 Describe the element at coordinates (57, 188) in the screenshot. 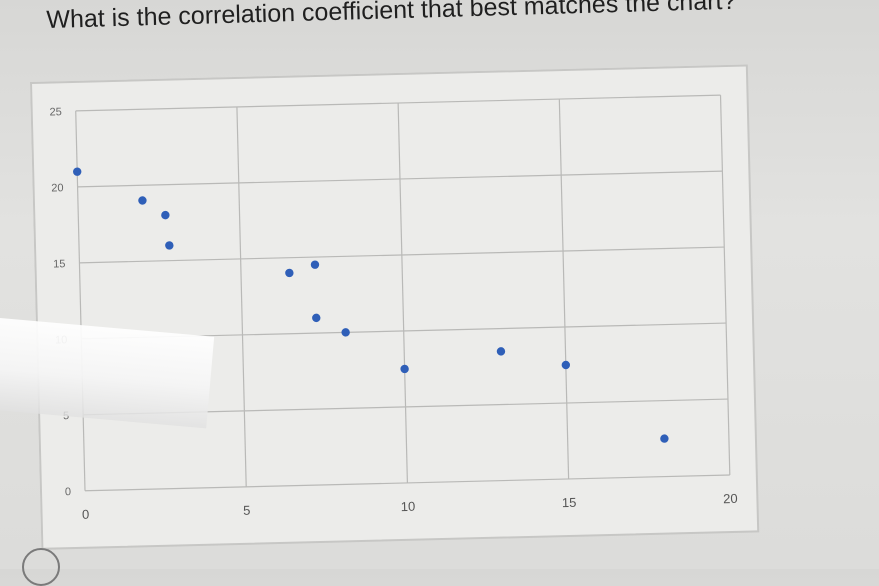

I see `y-tick-label: 20` at that location.